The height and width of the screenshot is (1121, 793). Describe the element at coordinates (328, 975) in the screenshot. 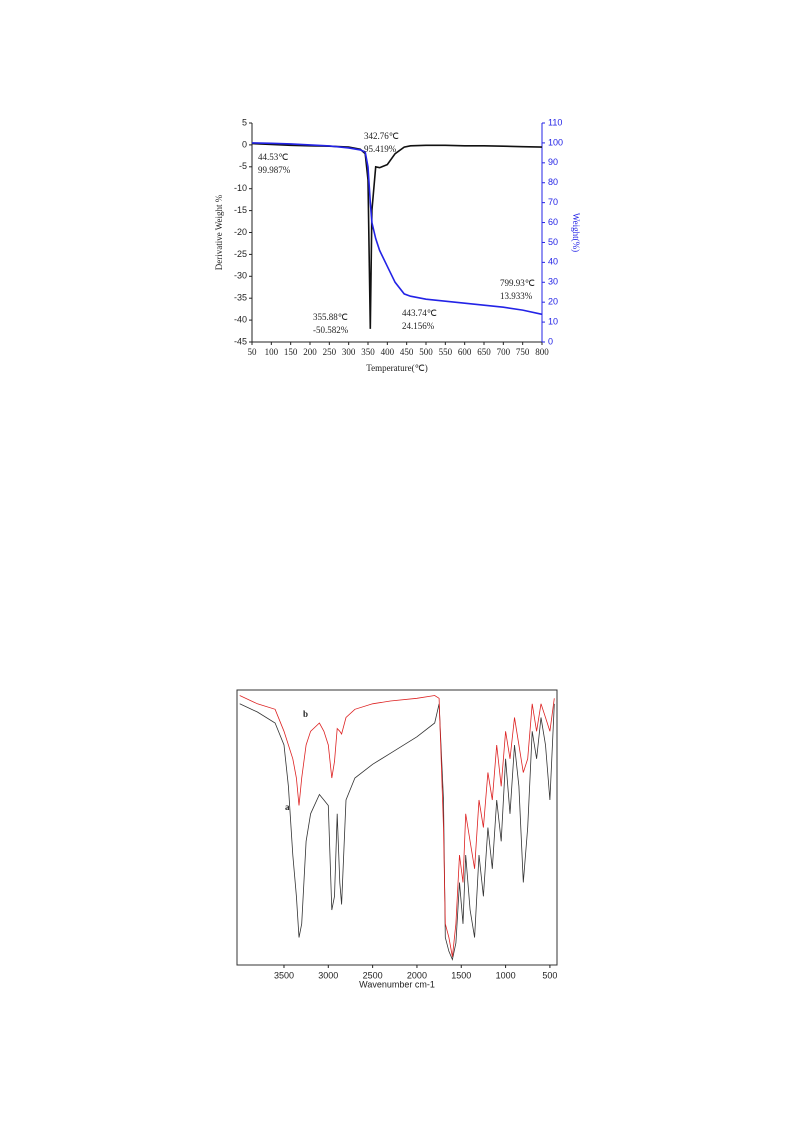

I see `x-tick-label: 3000` at that location.